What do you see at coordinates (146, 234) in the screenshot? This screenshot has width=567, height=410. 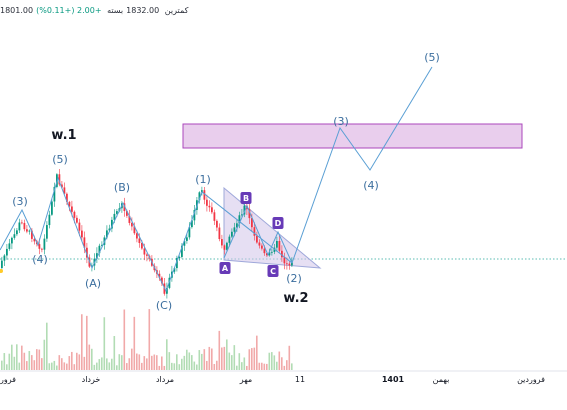 I see `wave-path-primary` at bounding box center [146, 234].